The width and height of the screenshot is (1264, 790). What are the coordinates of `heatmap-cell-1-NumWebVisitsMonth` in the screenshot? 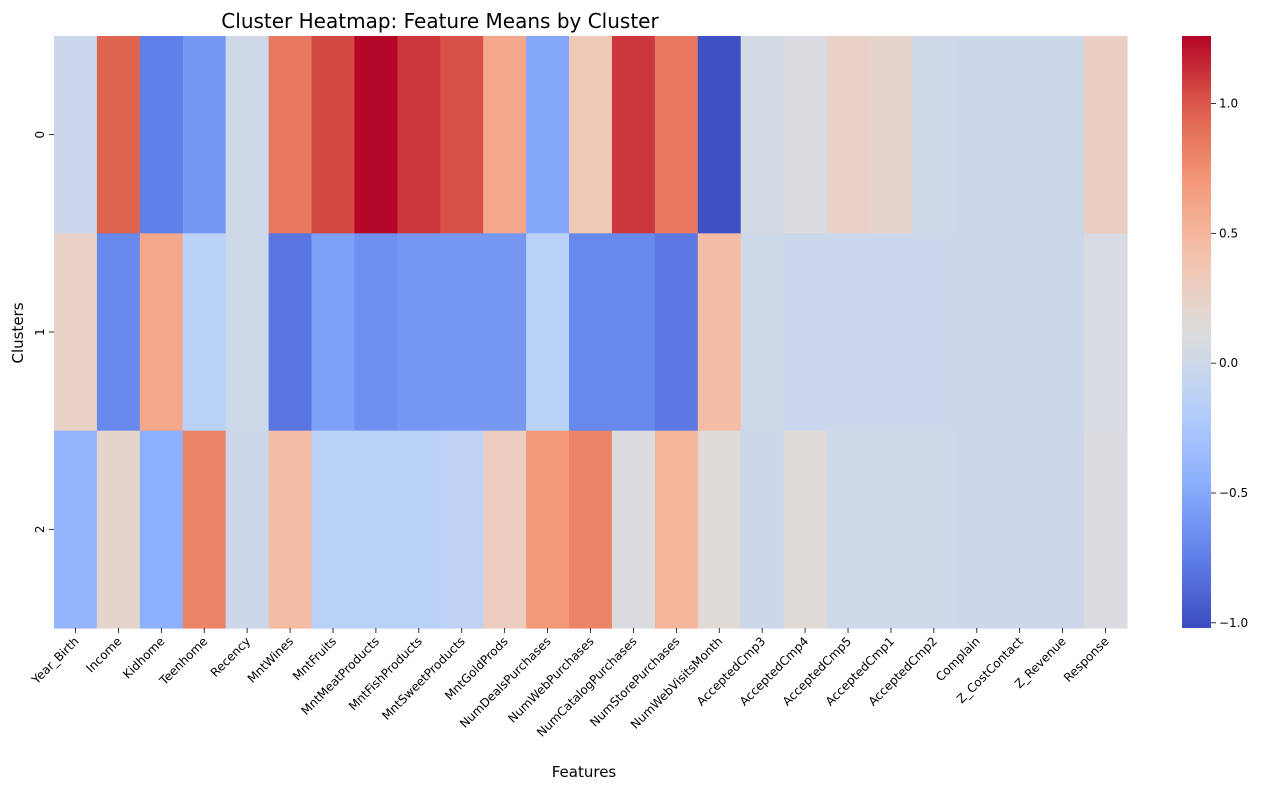 It's located at (719, 332).